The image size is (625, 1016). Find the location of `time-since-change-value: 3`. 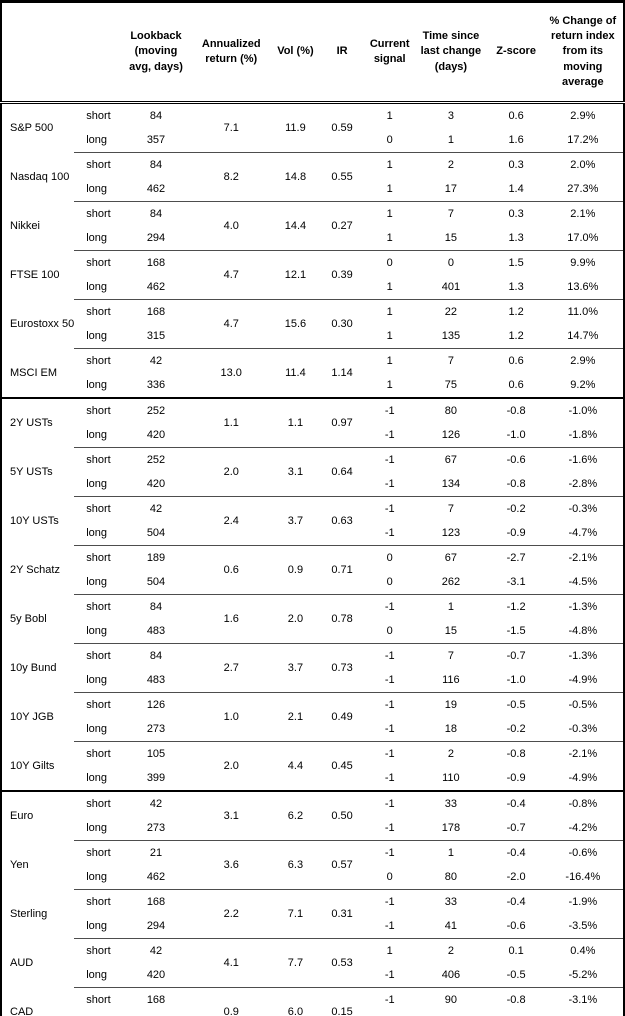

time-since-change-value: 3 is located at coordinates (450, 116).